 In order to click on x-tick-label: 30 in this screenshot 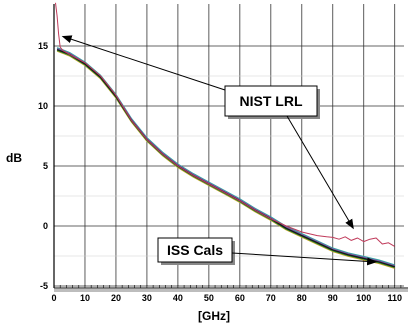, I will do `click(147, 298)`.